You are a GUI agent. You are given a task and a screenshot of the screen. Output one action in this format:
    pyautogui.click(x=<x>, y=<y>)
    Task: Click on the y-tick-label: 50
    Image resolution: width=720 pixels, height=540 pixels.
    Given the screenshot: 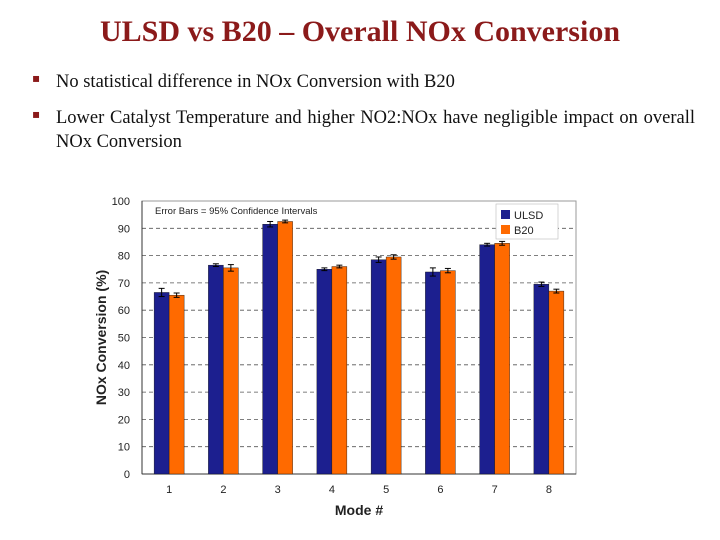 What is the action you would take?
    pyautogui.click(x=124, y=339)
    